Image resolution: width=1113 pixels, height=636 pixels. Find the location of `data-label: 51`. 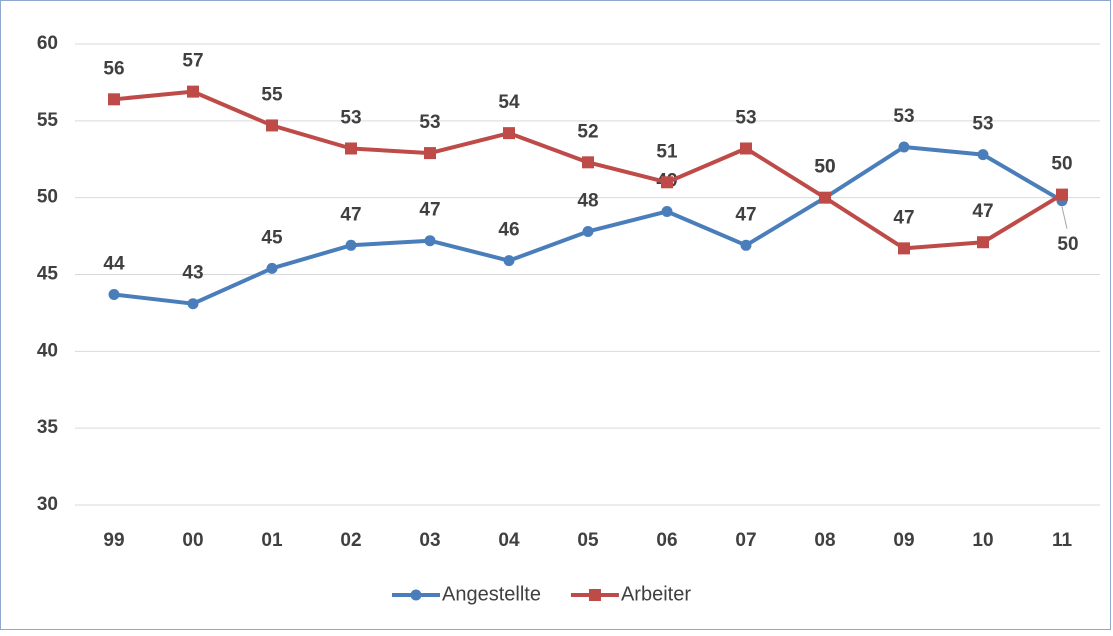

data-label: 51 is located at coordinates (667, 151).